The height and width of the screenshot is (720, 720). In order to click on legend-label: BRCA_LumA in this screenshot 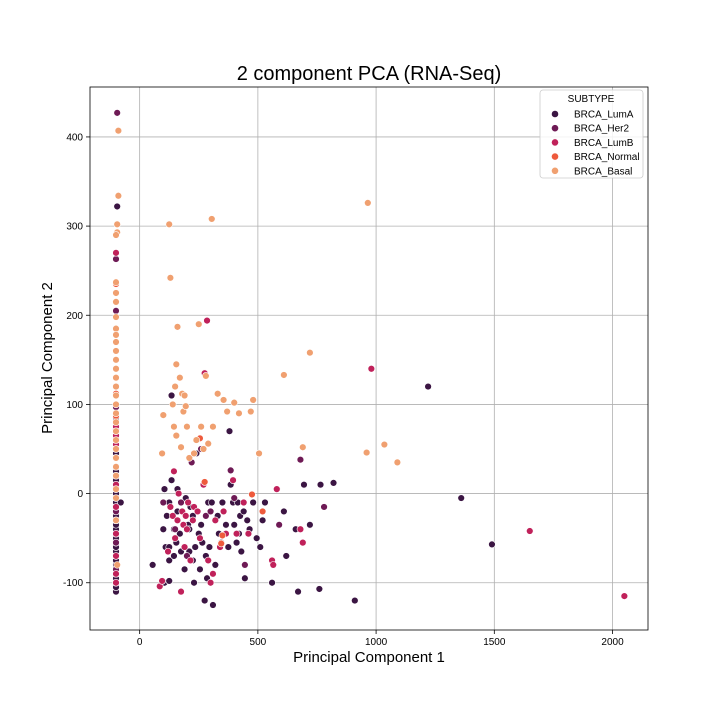, I will do `click(604, 115)`.